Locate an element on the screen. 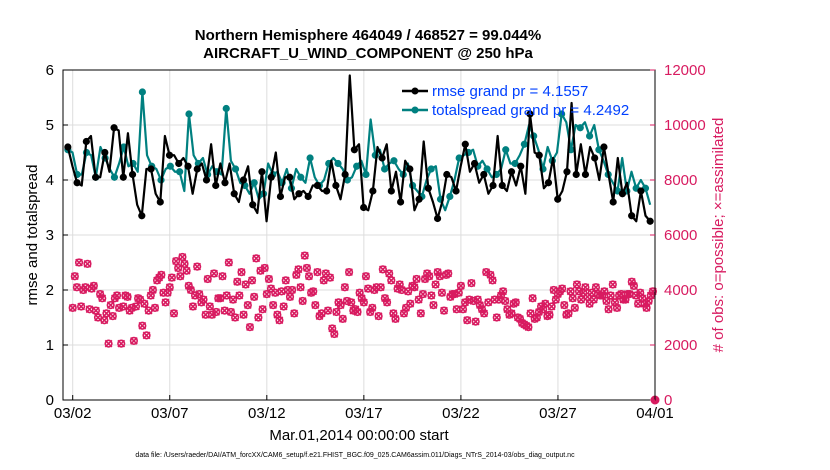 Image resolution: width=830 pixels, height=470 pixels. x-tick-label: 03/07 is located at coordinates (170, 413).